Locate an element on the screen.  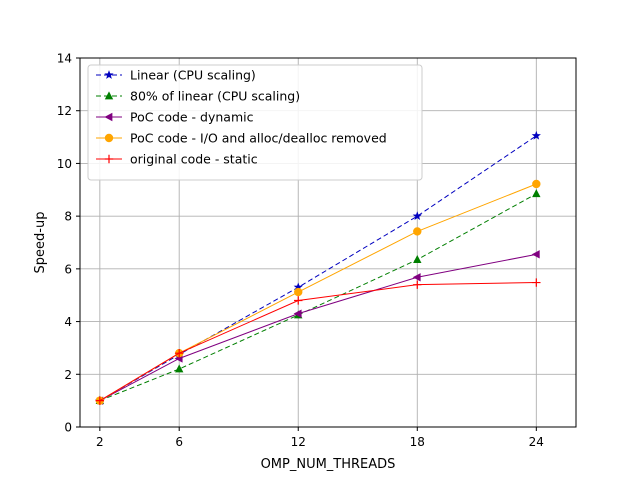
legend-item: PoC code - dynamic is located at coordinates (175, 117).